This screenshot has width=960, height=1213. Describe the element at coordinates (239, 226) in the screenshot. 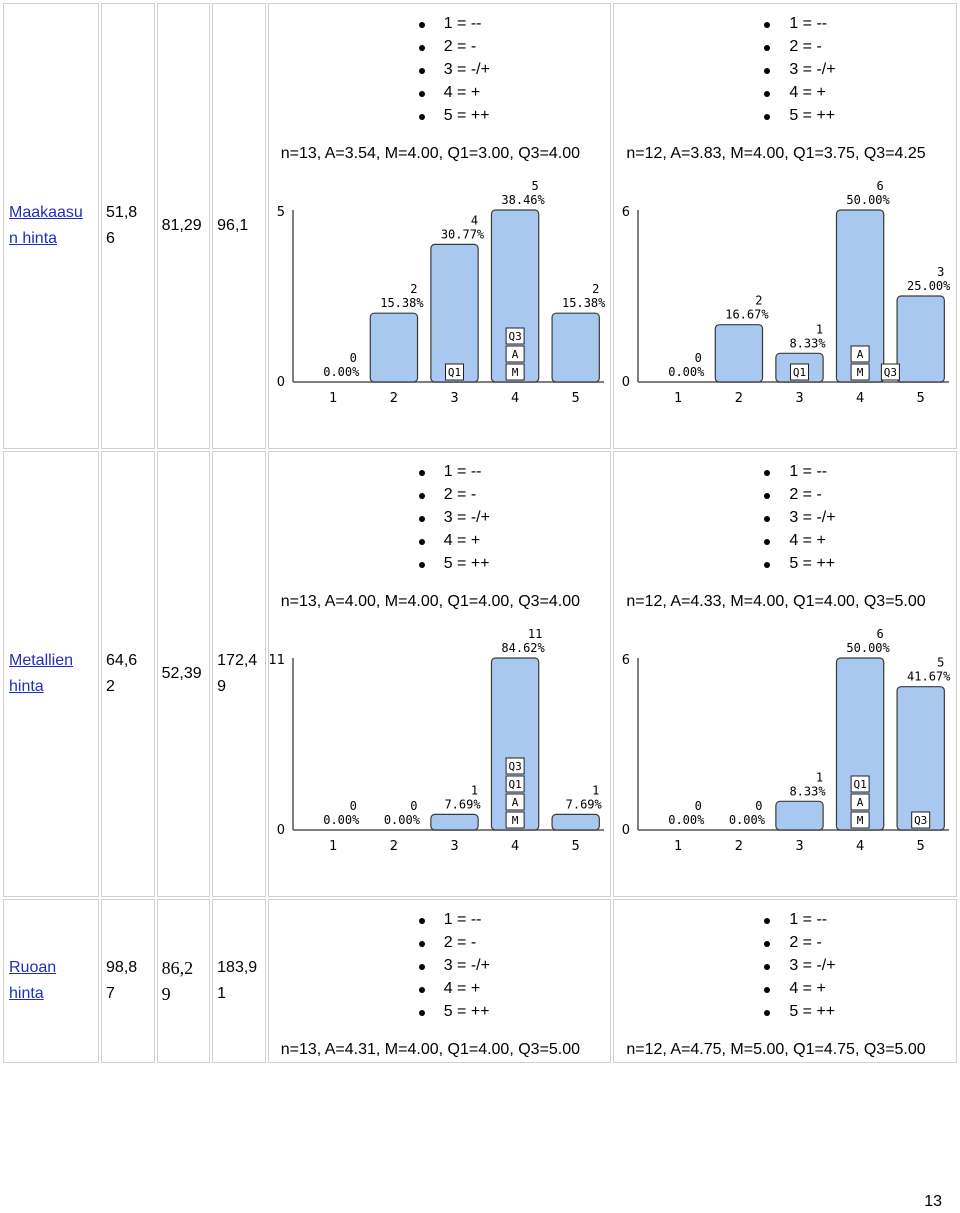

I see `value-cell: 96,1` at that location.